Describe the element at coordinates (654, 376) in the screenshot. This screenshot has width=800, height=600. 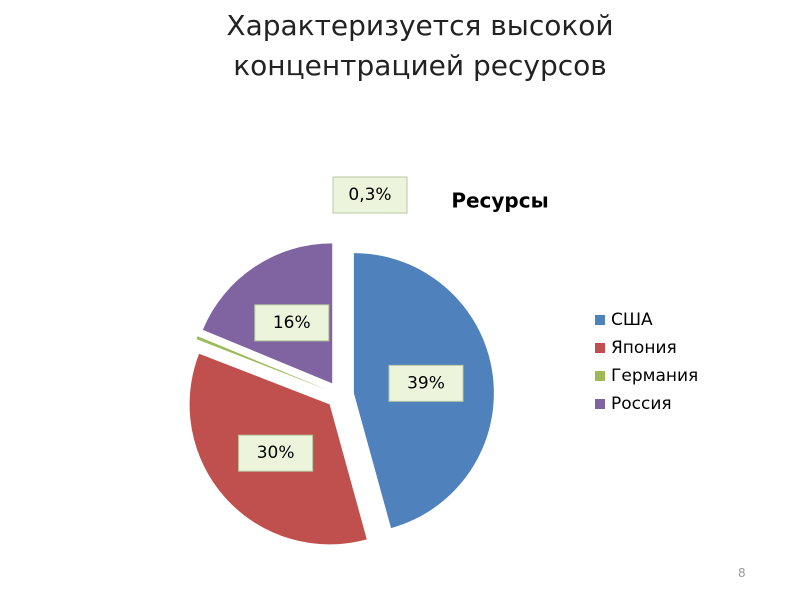
I see `legend-label: Германия` at that location.